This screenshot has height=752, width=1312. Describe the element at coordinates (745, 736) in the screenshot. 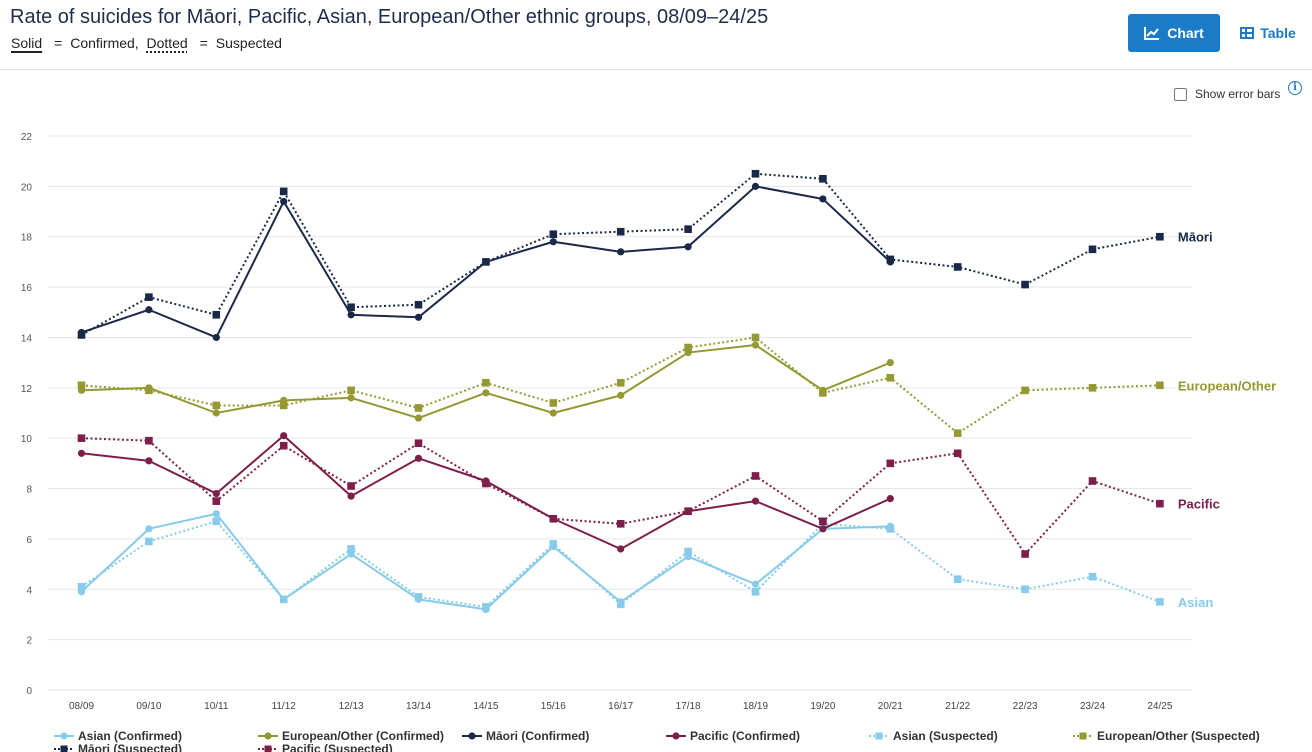

I see `legend-item-label: Pacific (Confirmed)` at that location.